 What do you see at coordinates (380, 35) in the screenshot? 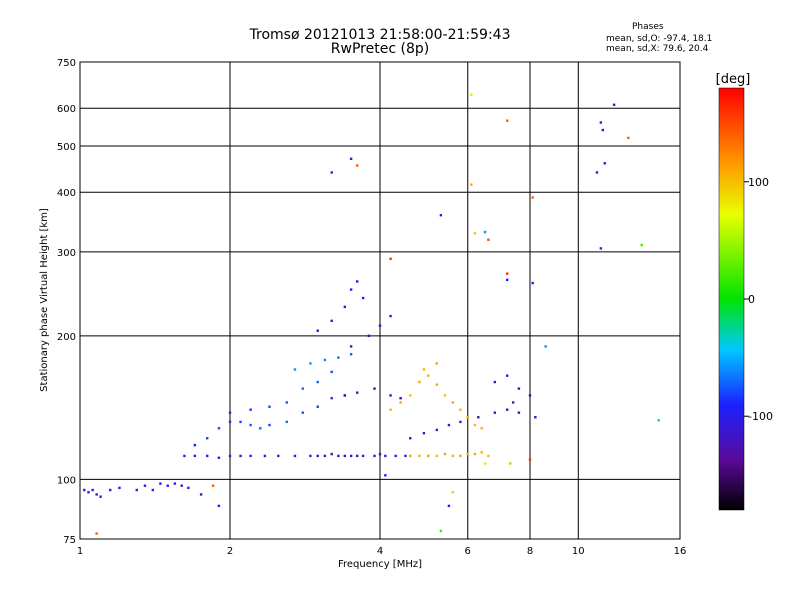
I see `chart-title: Tromsø 20121013 21:58:00-21:59:43` at bounding box center [380, 35].